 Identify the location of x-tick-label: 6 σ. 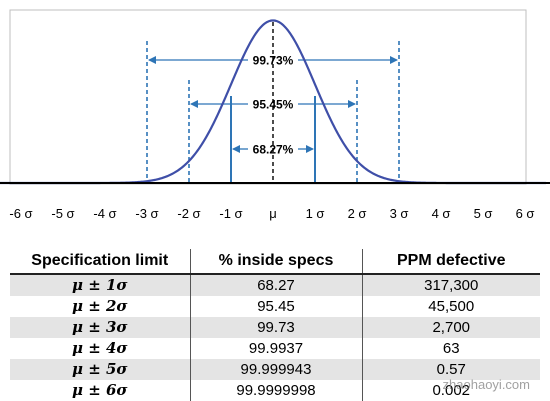
(525, 213).